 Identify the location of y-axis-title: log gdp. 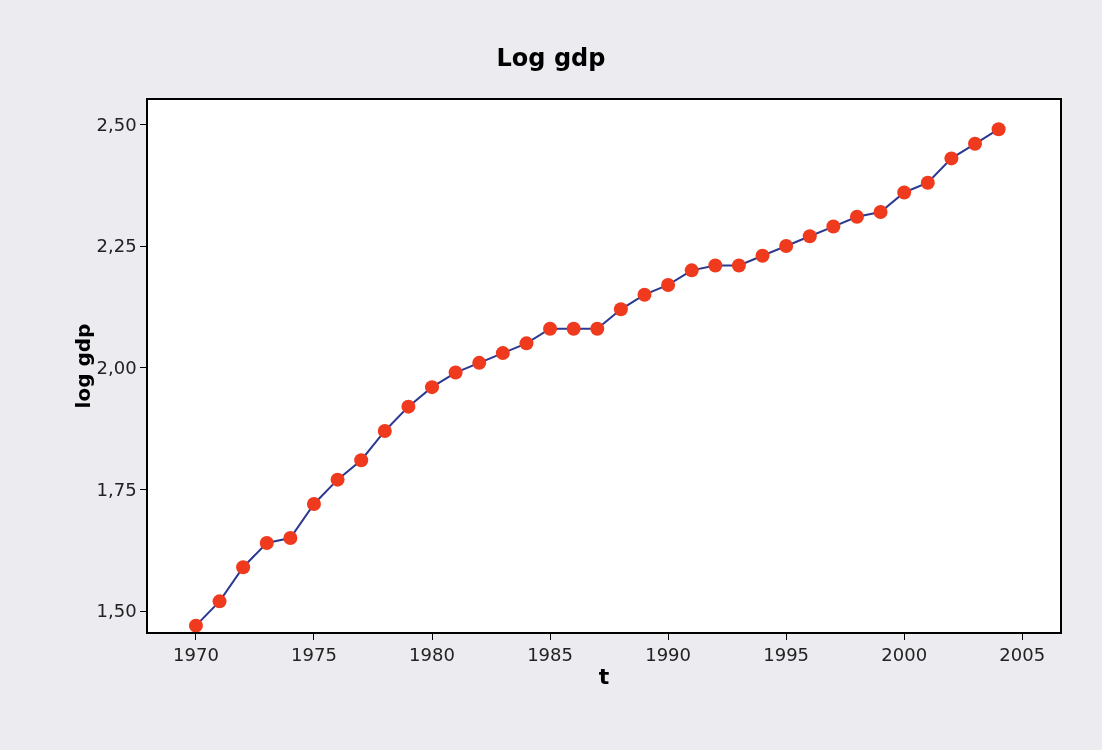
(82, 366).